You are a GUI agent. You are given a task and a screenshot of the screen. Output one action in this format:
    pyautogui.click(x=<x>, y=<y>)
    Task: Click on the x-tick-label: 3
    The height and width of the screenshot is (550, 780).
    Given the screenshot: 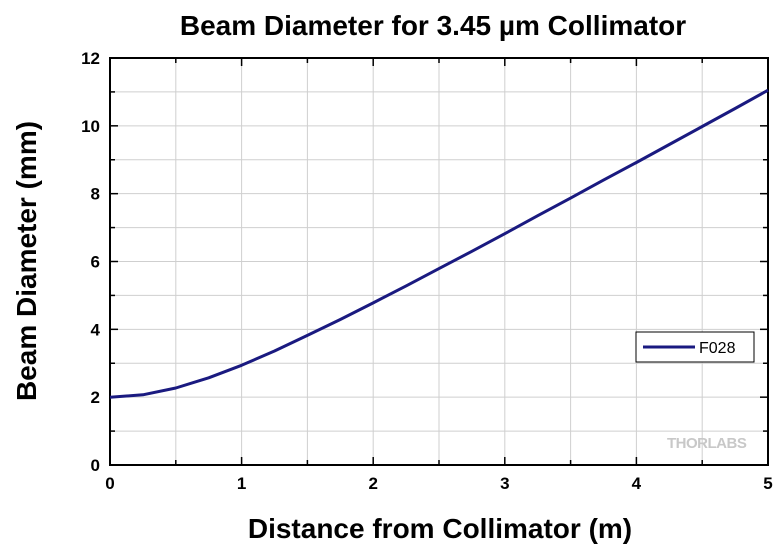 What is the action you would take?
    pyautogui.click(x=504, y=483)
    